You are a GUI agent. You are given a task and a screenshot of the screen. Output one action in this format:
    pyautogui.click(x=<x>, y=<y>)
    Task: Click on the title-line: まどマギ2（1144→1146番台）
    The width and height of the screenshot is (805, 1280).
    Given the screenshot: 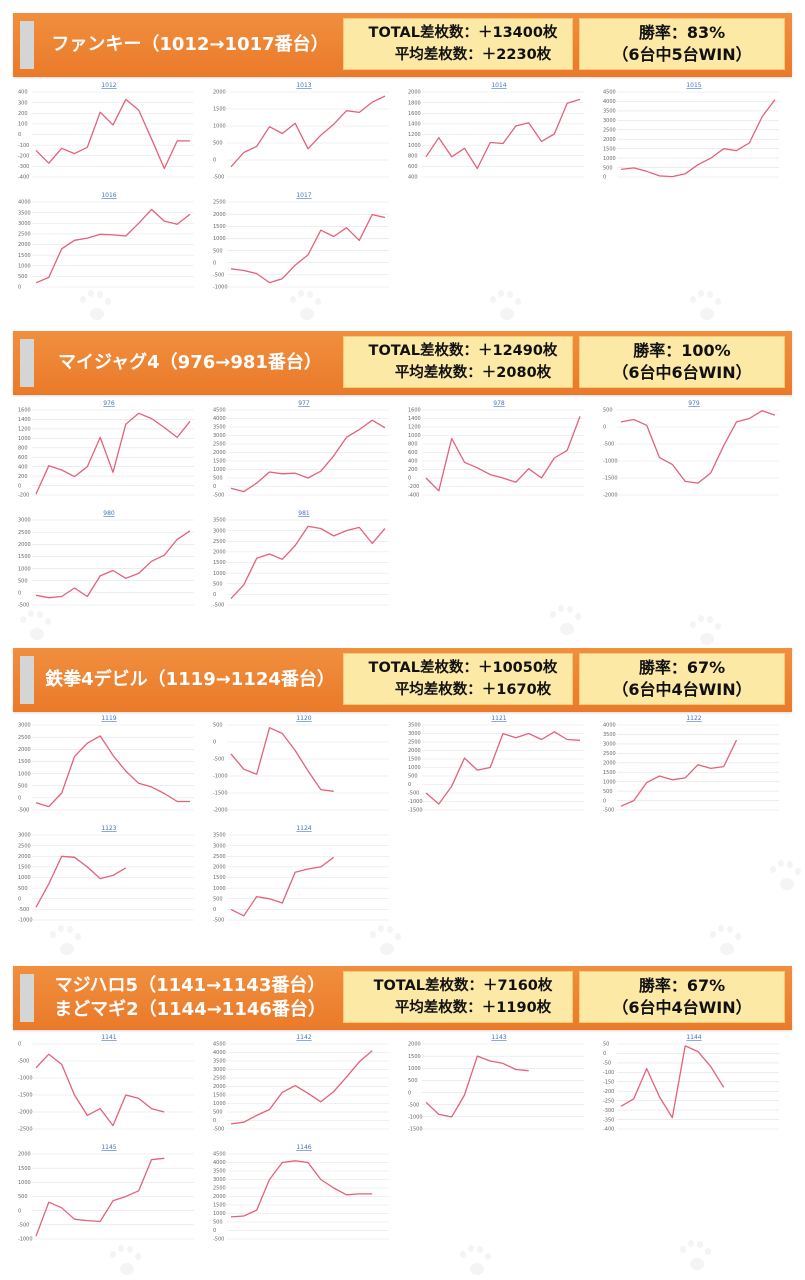 What is the action you would take?
    pyautogui.click(x=190, y=1009)
    